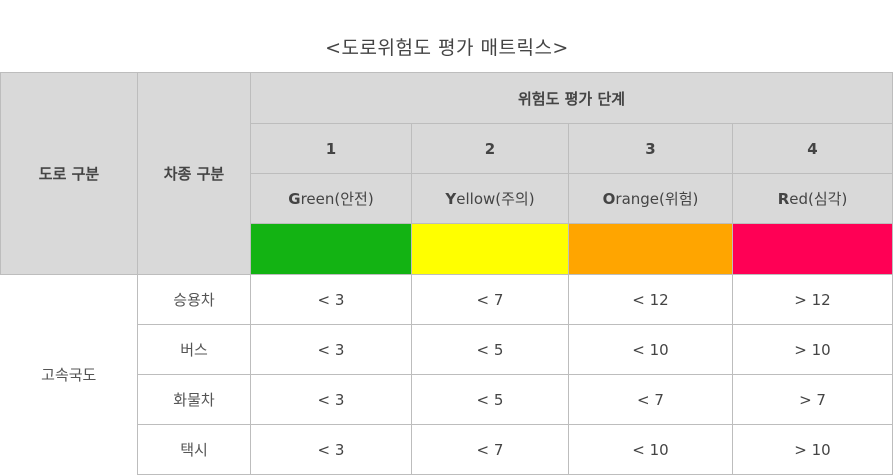 The image size is (894, 476). What do you see at coordinates (650, 249) in the screenshot?
I see `color-swatch-orange` at bounding box center [650, 249].